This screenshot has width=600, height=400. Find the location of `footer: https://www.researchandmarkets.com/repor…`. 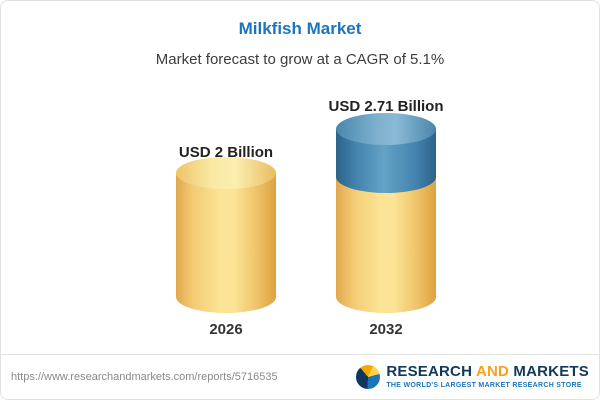

footer: https://www.researchandmarkets.com/repor… is located at coordinates (300, 376).